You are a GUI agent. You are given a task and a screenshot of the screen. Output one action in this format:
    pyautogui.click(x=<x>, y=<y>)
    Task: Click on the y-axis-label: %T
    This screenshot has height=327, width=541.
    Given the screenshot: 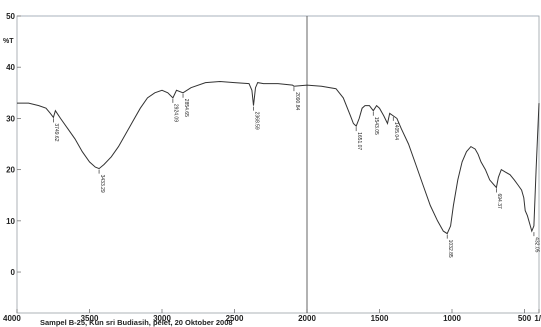 What is the action you would take?
    pyautogui.click(x=8, y=41)
    